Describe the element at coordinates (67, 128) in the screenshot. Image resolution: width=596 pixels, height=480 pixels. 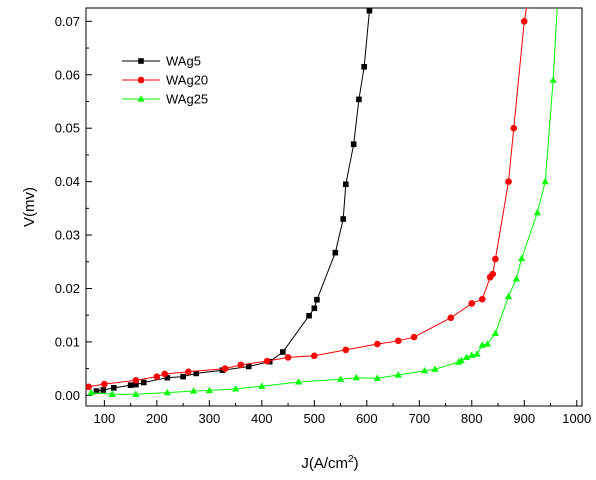
I see `y-tick-label: 0.05` at that location.